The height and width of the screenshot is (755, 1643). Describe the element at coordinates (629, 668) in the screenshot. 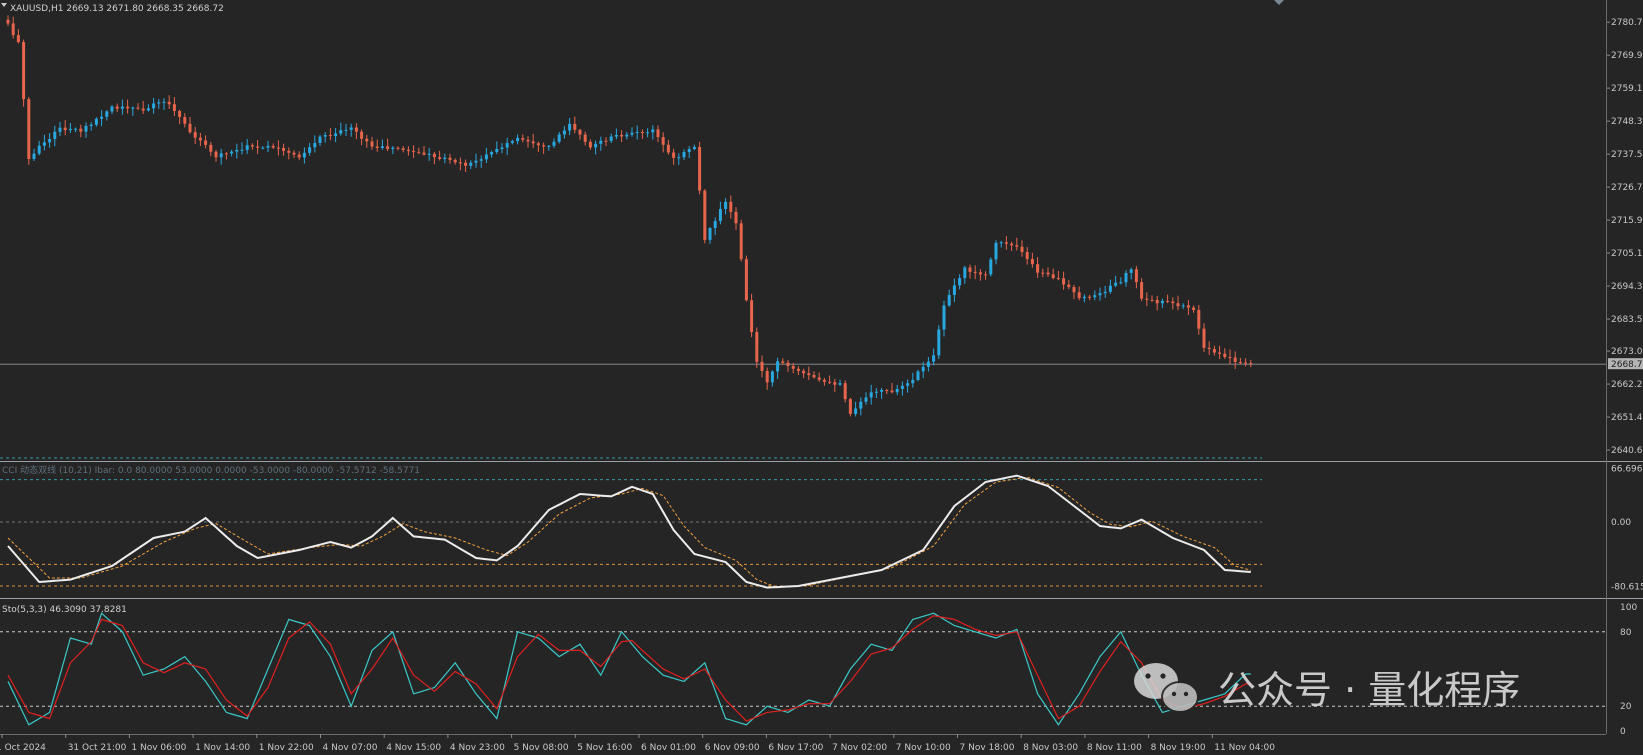

I see `stoch-signal-line` at that location.